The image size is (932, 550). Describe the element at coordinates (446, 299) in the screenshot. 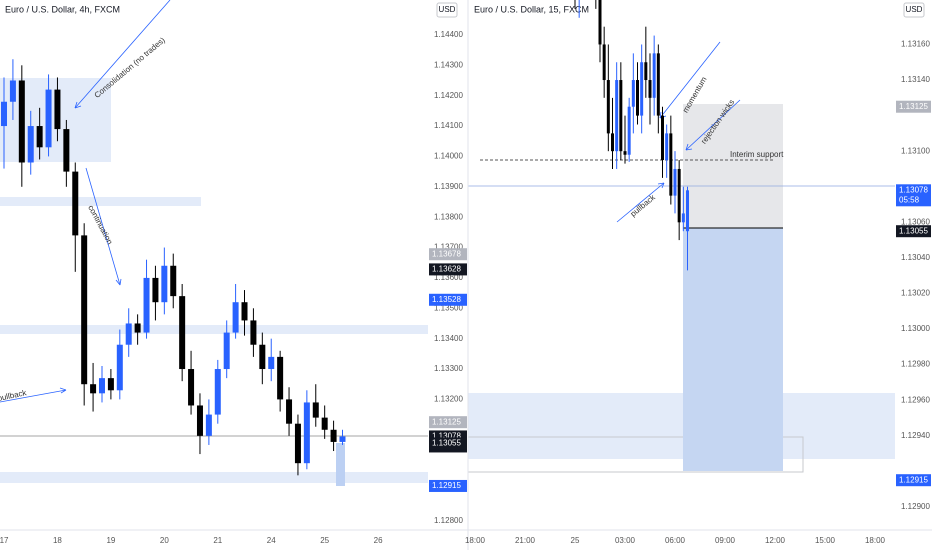

I see `price-label: 1.13528` at that location.